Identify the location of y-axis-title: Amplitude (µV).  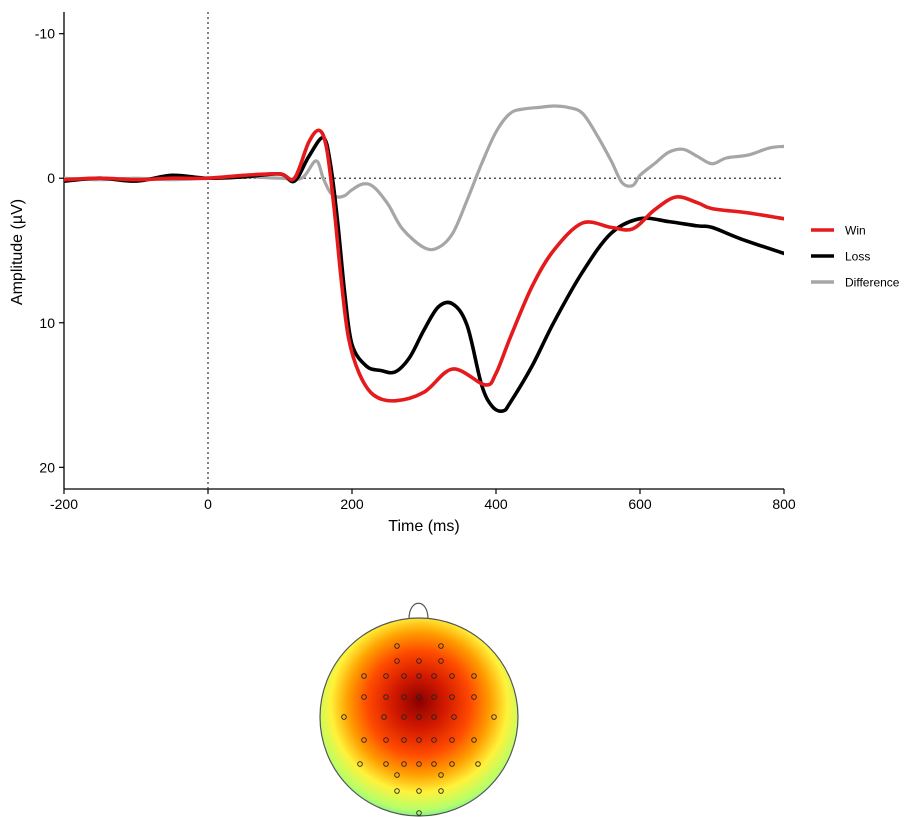
(17, 252).